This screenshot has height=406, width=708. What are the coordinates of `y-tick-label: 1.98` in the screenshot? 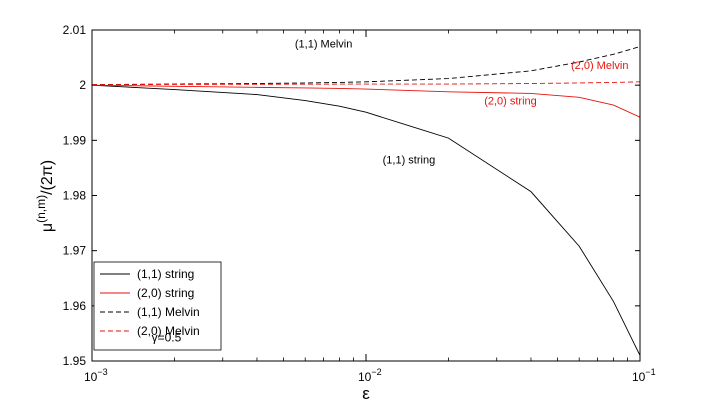 It's located at (75, 196).